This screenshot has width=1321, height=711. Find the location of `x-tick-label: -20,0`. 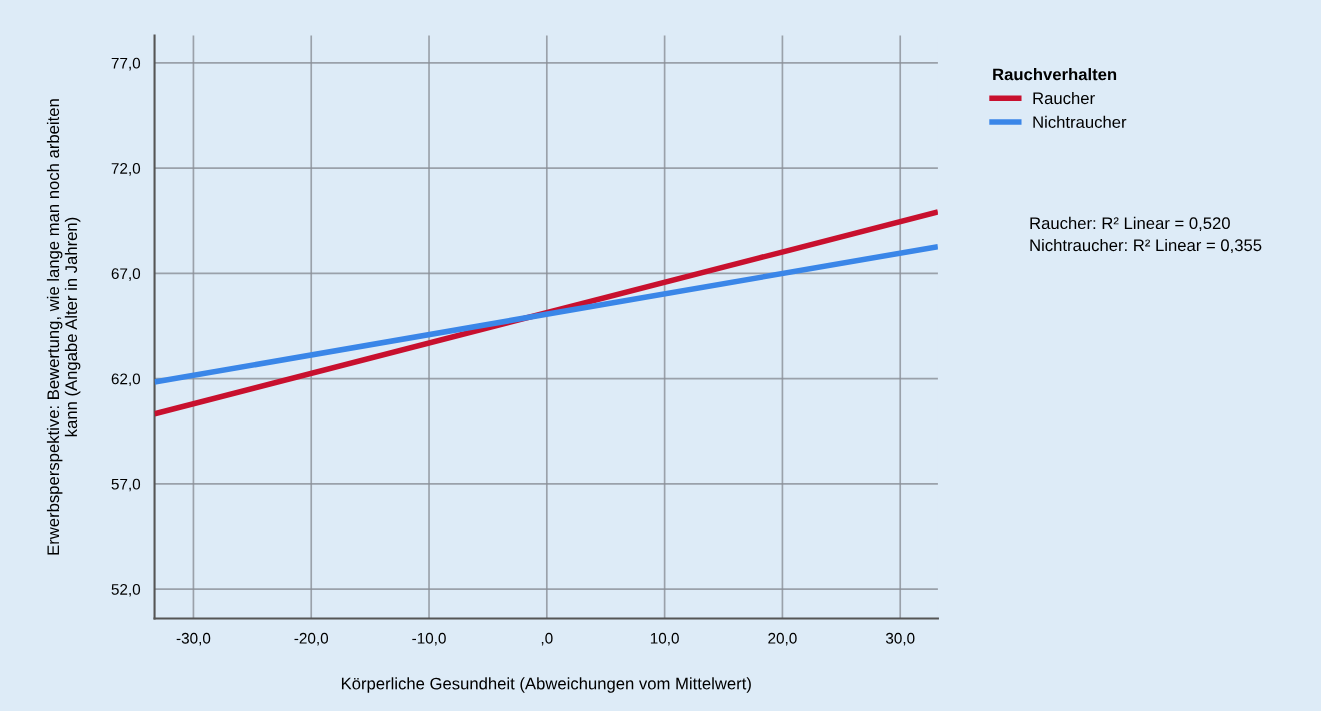

x-tick-label: -20,0 is located at coordinates (311, 639).